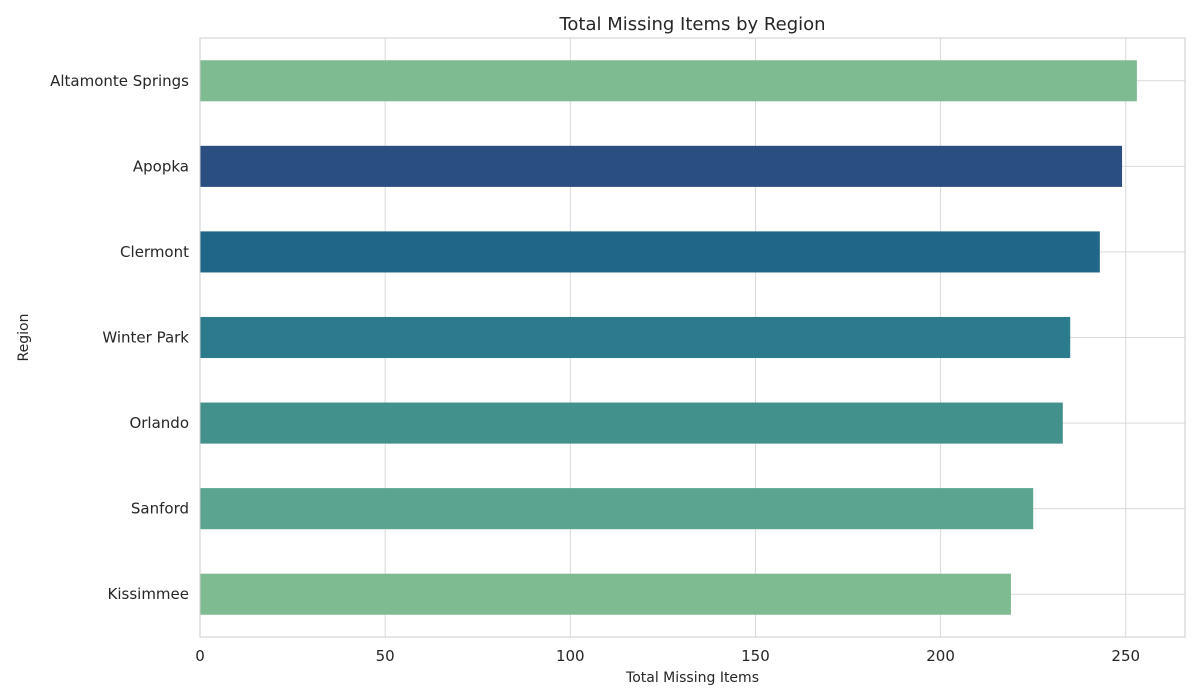  Describe the element at coordinates (668, 81) in the screenshot. I see `bar-altamonte-springs` at that location.